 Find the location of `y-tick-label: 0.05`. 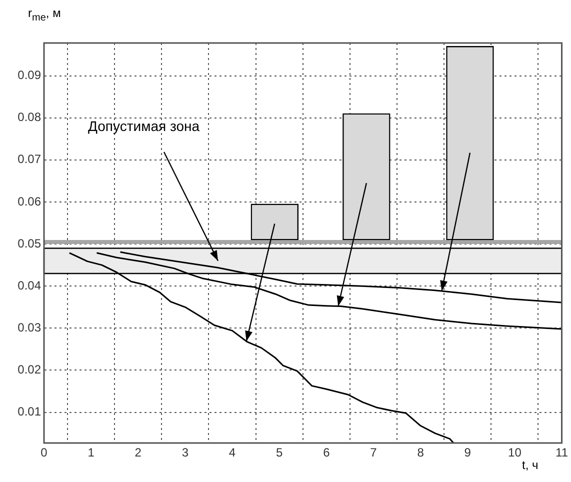

y-tick-label: 0.05 is located at coordinates (30, 243).